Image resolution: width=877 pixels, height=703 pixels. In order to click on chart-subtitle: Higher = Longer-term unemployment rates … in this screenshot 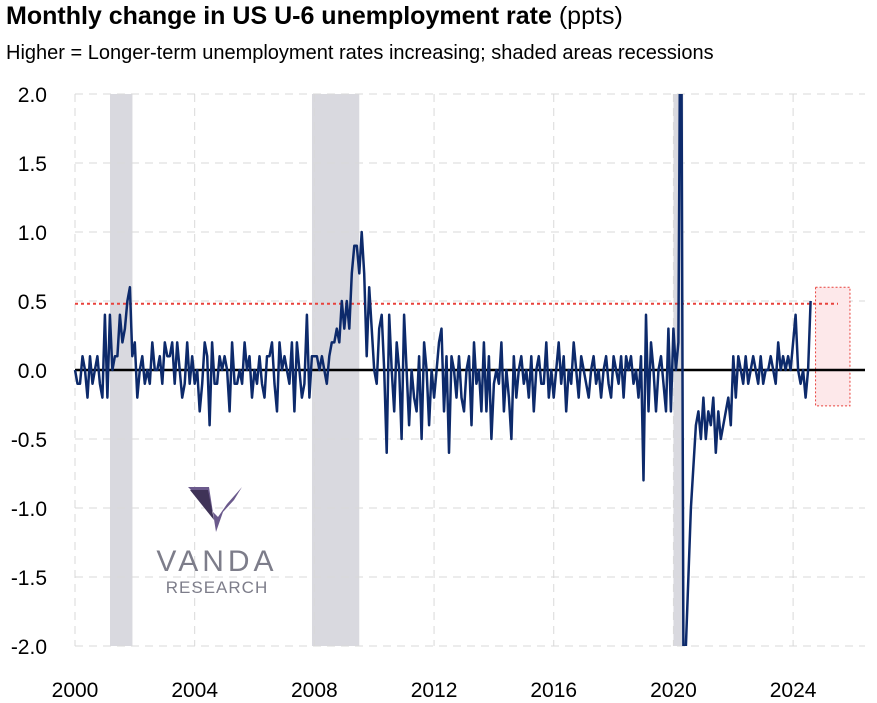, I will do `click(360, 53)`.